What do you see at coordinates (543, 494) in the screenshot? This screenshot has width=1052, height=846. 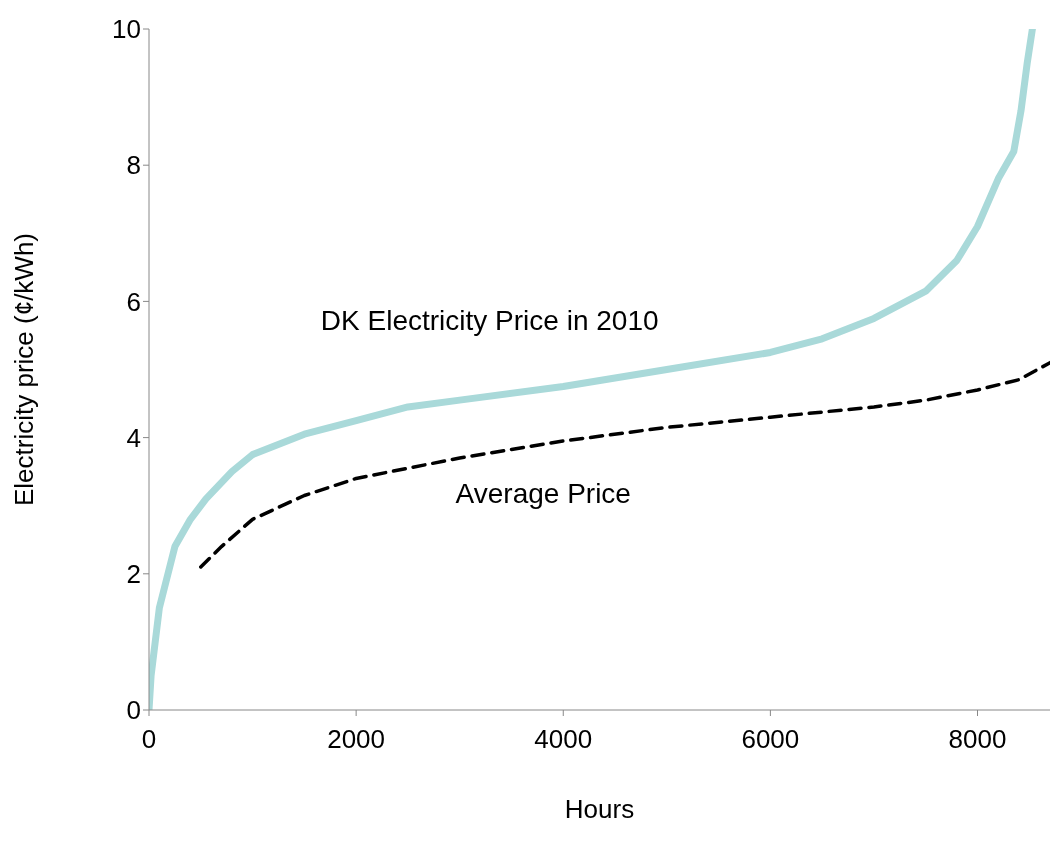 I see `series-label: Average Price` at bounding box center [543, 494].